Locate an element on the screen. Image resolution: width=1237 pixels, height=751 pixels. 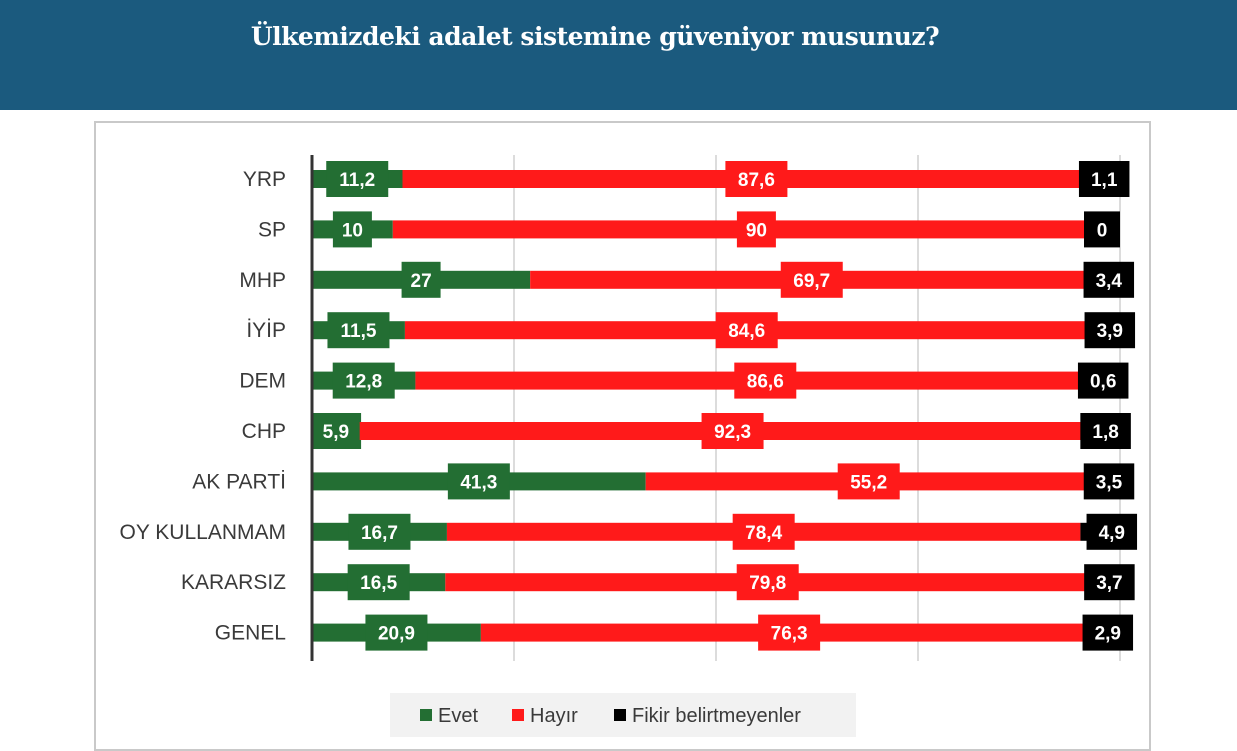
data-label: 11,5 is located at coordinates (358, 331).